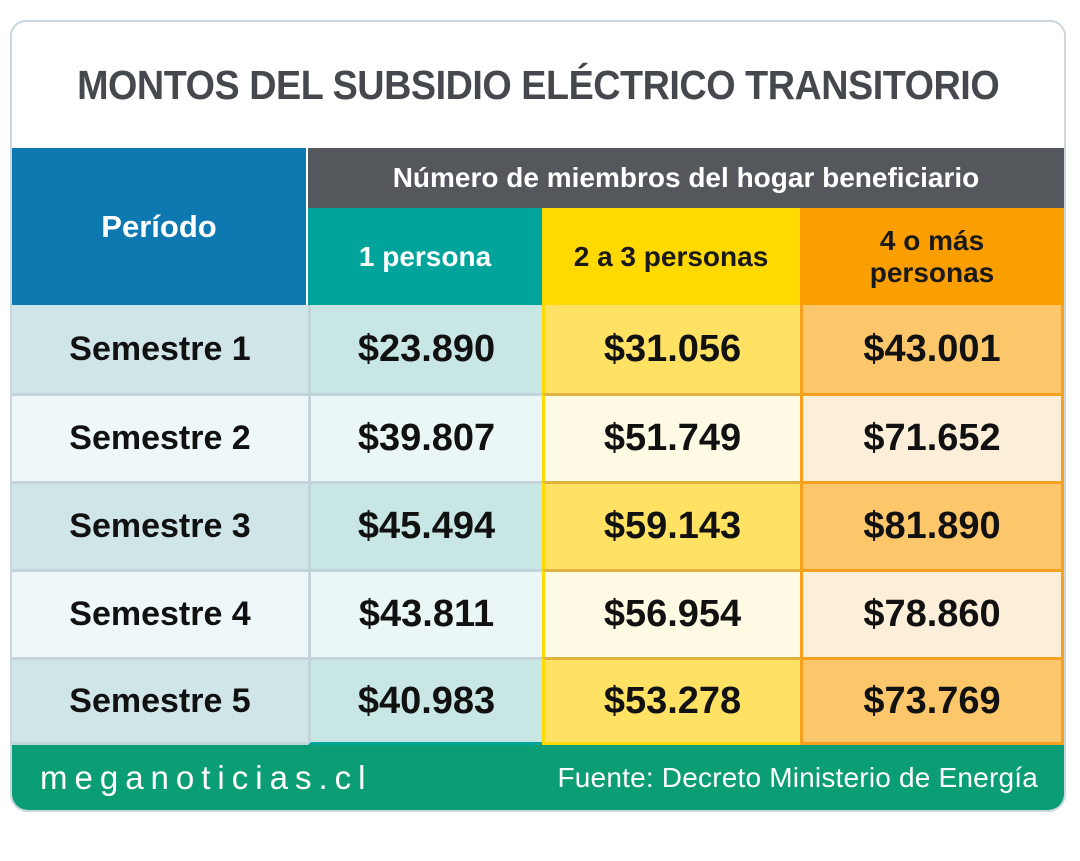 The width and height of the screenshot is (1080, 861). What do you see at coordinates (671, 349) in the screenshot?
I see `value-cell-r1-c2: $31.056` at bounding box center [671, 349].